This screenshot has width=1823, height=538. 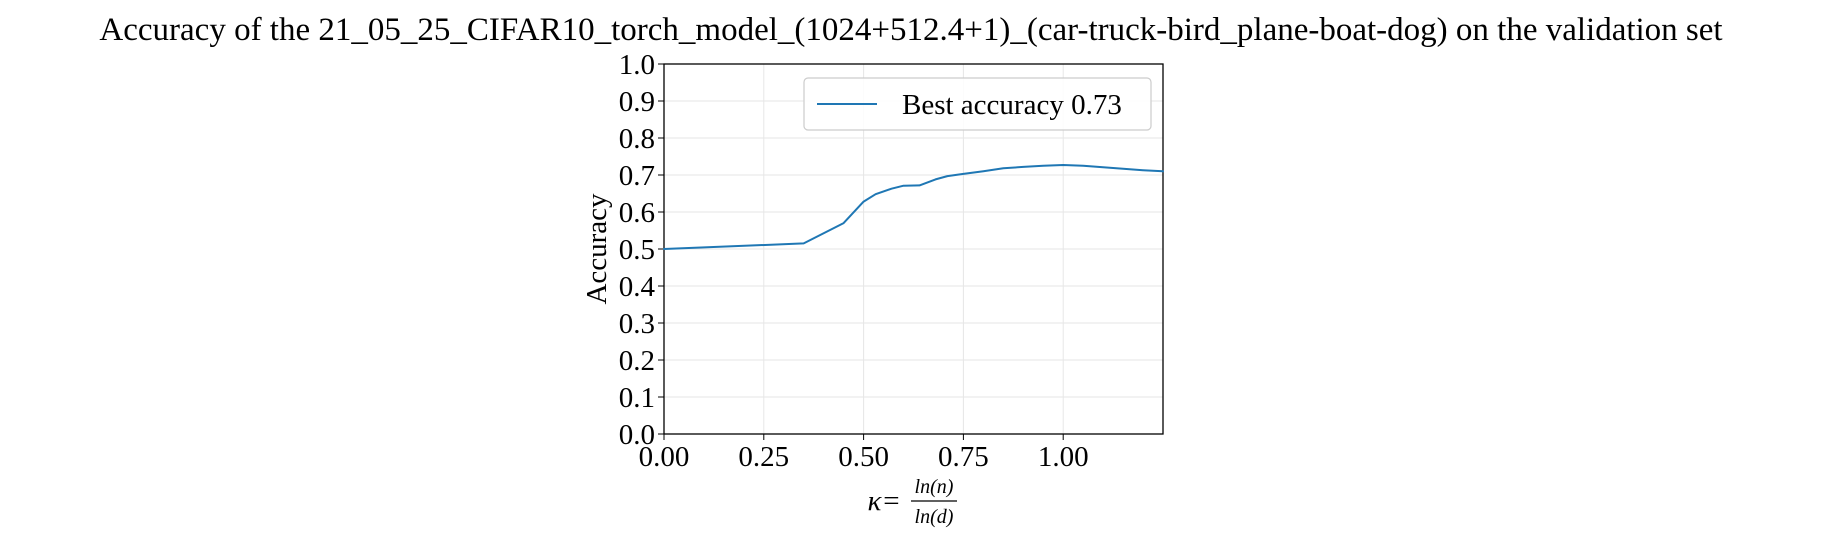 What do you see at coordinates (934, 517) in the screenshot?
I see `x-axis-label-denominator: ln(d)` at bounding box center [934, 517].